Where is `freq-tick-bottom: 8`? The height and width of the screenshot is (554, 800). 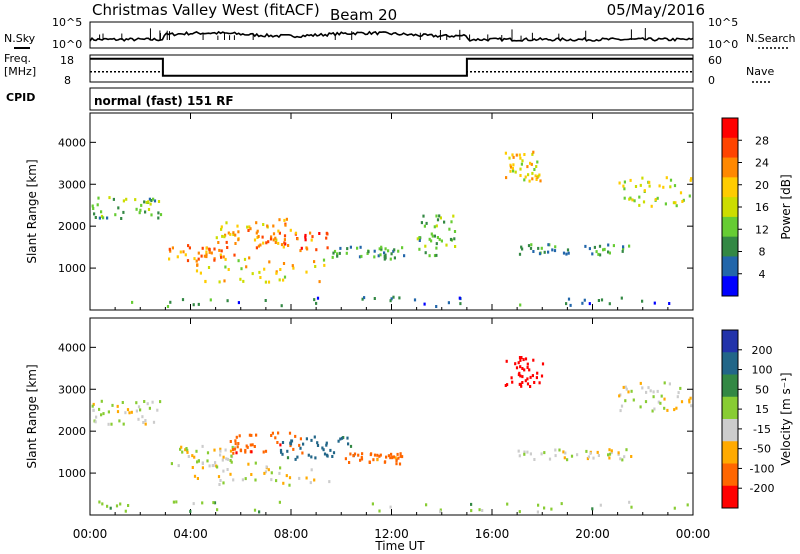
freq-tick-bottom: 8 is located at coordinates (67, 80).